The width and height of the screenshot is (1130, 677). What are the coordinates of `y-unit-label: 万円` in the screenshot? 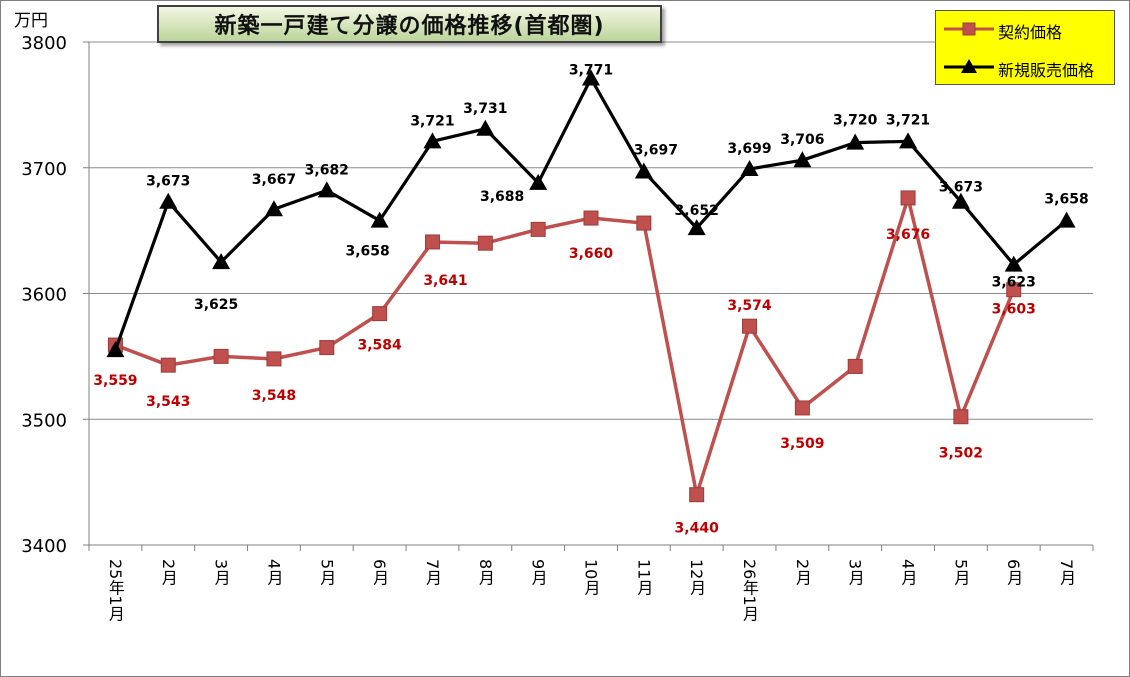 It's located at (31, 21).